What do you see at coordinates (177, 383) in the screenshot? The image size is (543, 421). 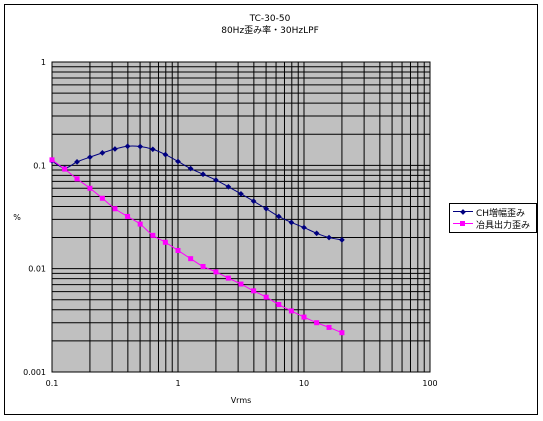 I see `x-tick-label: 1` at bounding box center [177, 383].